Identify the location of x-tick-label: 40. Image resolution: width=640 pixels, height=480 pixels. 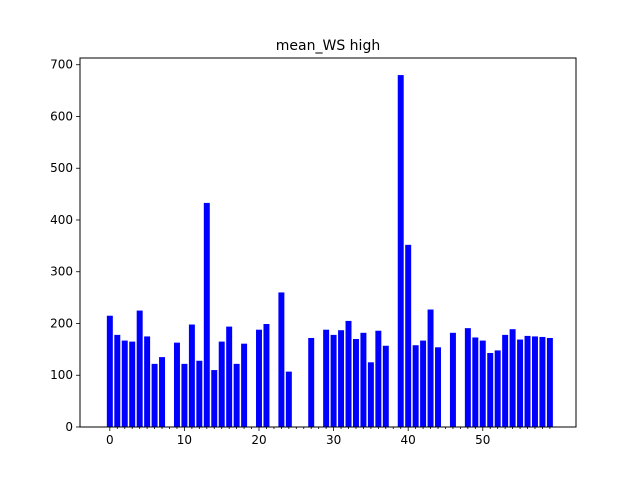
(408, 440).